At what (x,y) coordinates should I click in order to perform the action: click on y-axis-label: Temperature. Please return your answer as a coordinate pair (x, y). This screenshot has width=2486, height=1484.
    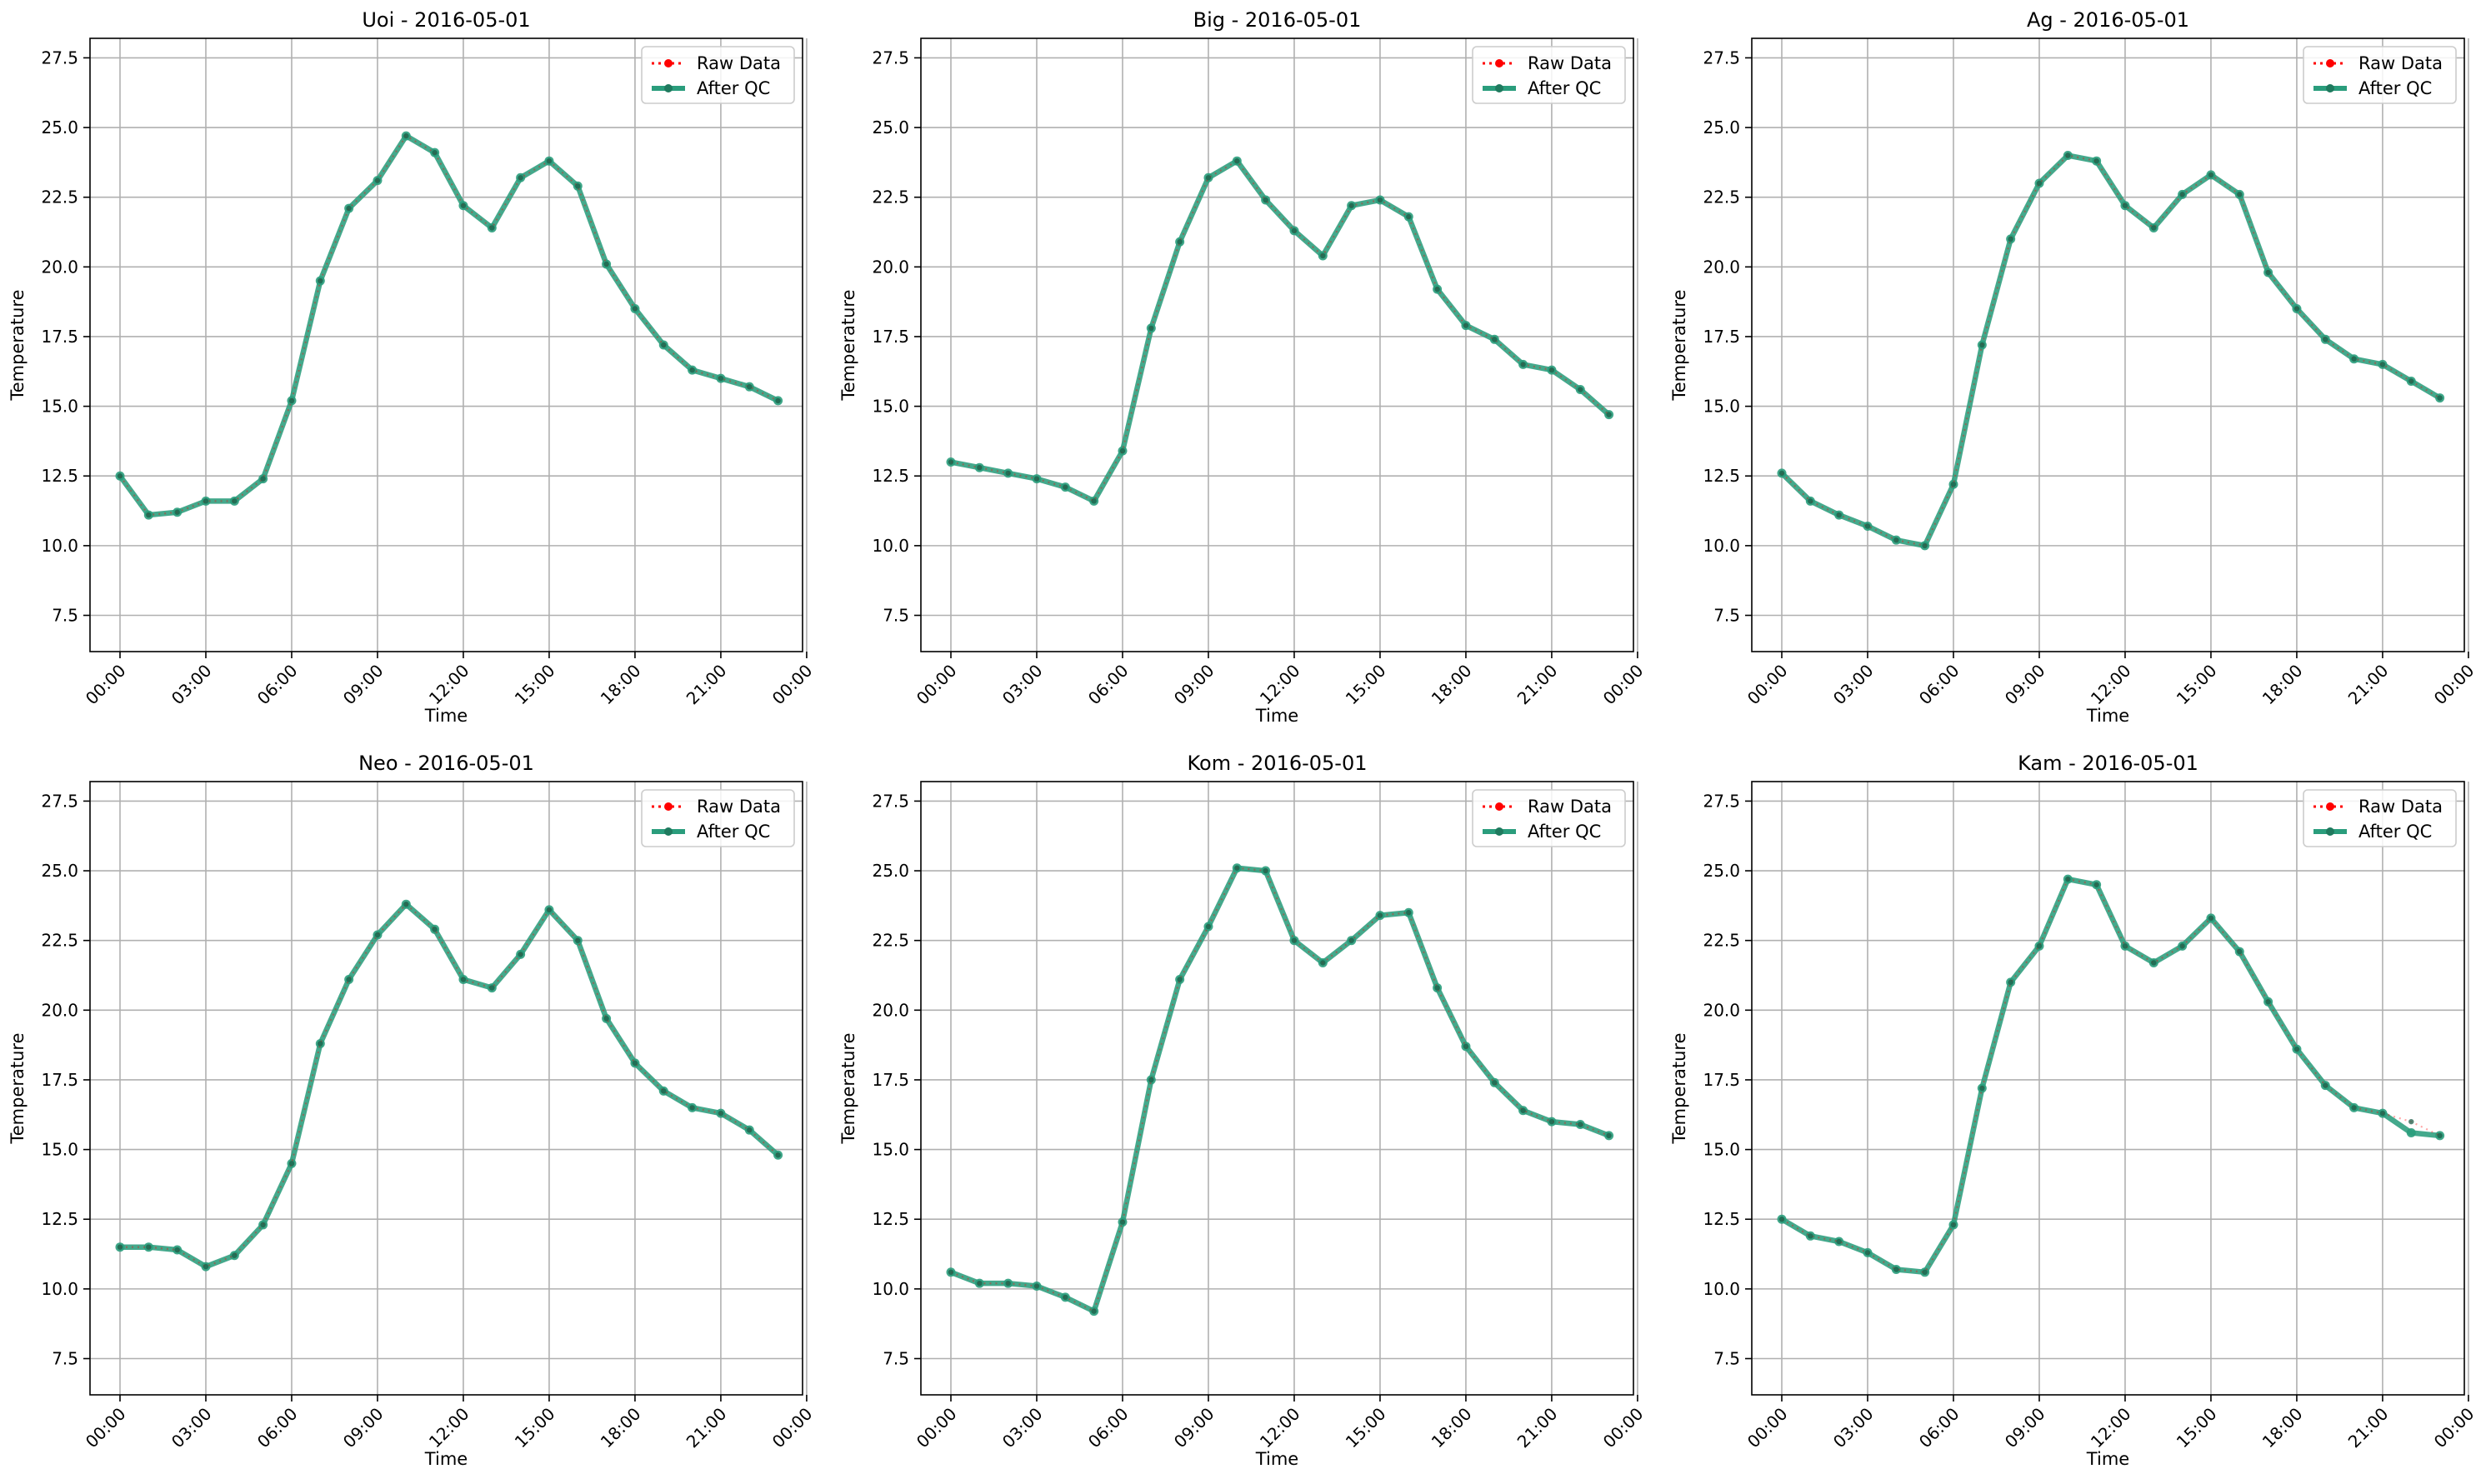
    Looking at the image, I should click on (18, 345).